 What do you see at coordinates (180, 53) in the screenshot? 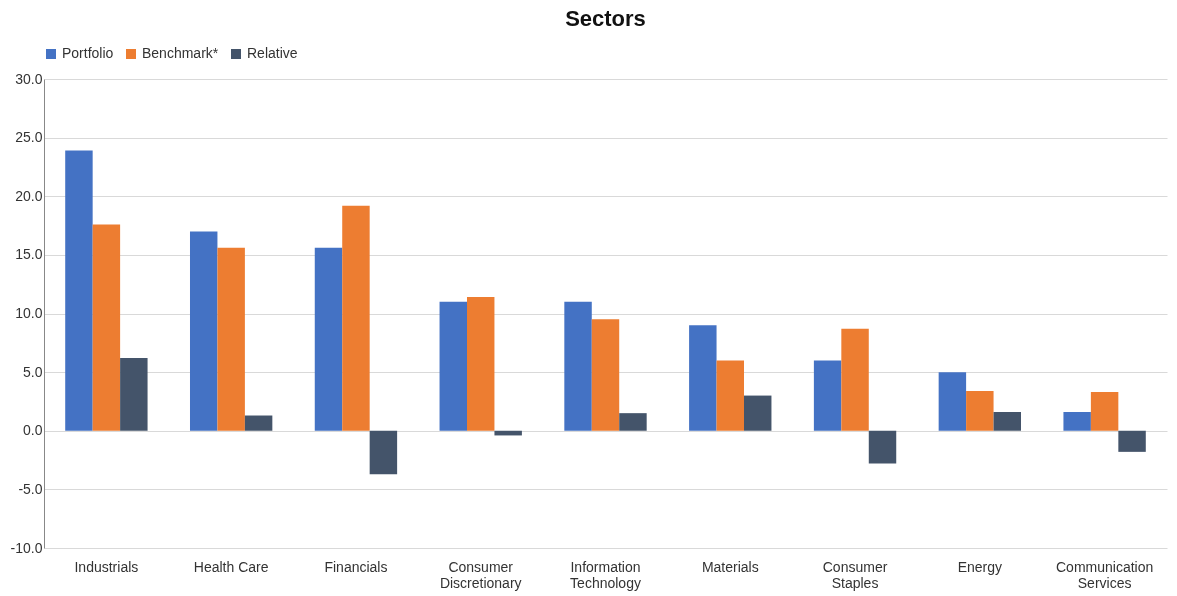
I see `legend-label: Benchmark*` at bounding box center [180, 53].